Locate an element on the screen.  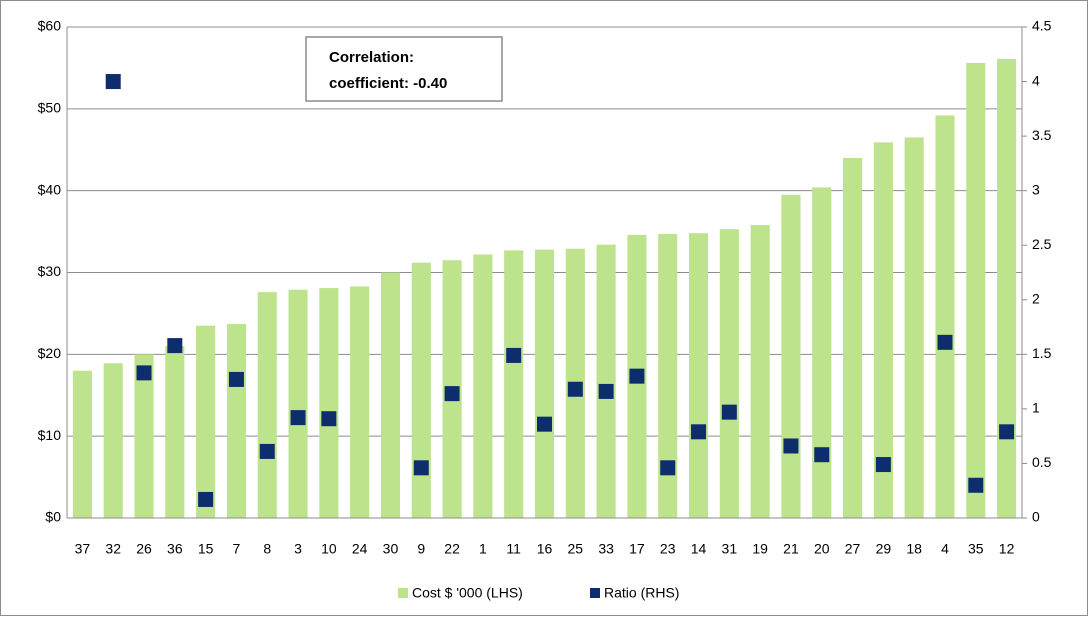
x-tick-label: 23 is located at coordinates (668, 549).